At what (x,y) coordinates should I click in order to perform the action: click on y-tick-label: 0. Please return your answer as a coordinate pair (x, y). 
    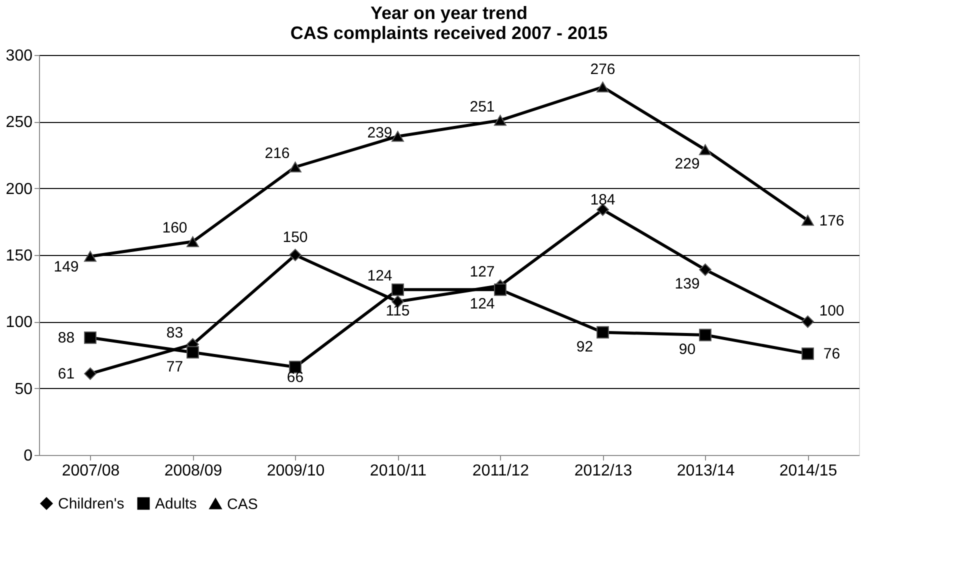
    Looking at the image, I should click on (28, 456).